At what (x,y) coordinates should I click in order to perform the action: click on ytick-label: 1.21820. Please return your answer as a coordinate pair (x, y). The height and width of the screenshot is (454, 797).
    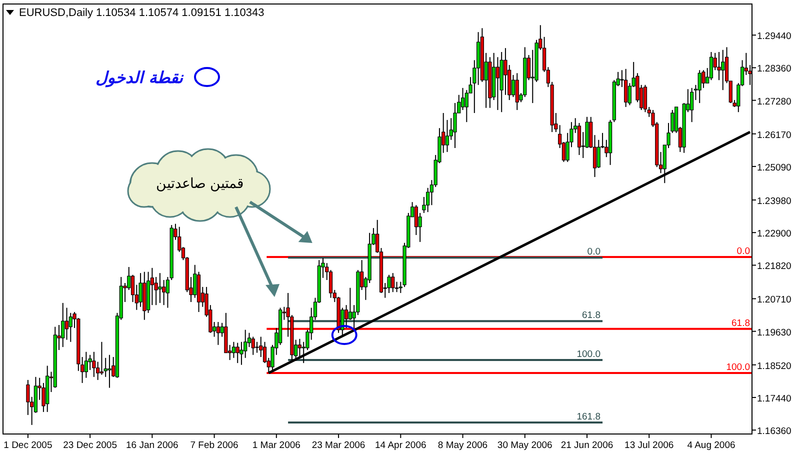
    Looking at the image, I should click on (774, 266).